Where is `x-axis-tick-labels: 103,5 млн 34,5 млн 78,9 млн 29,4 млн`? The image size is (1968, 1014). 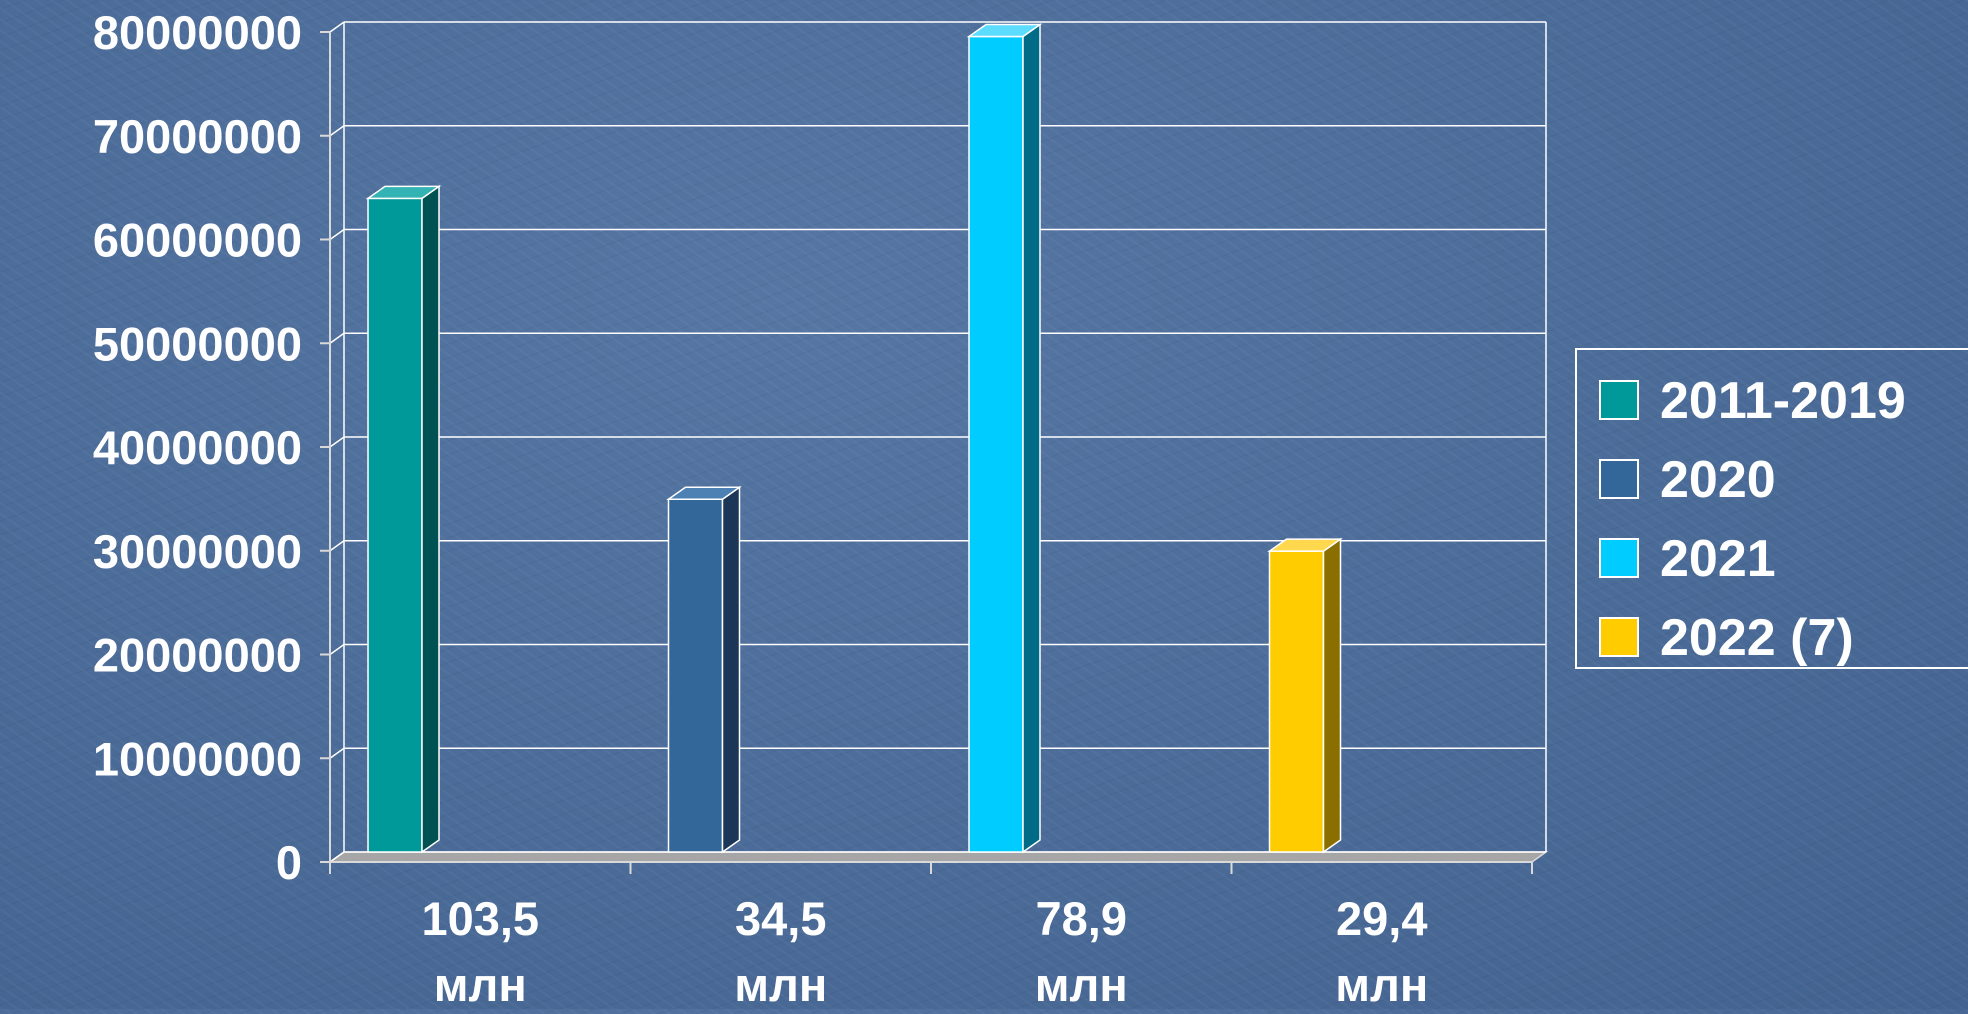 x-axis-tick-labels: 103,5 млн 34,5 млн 78,9 млн 29,4 млн is located at coordinates (924, 951).